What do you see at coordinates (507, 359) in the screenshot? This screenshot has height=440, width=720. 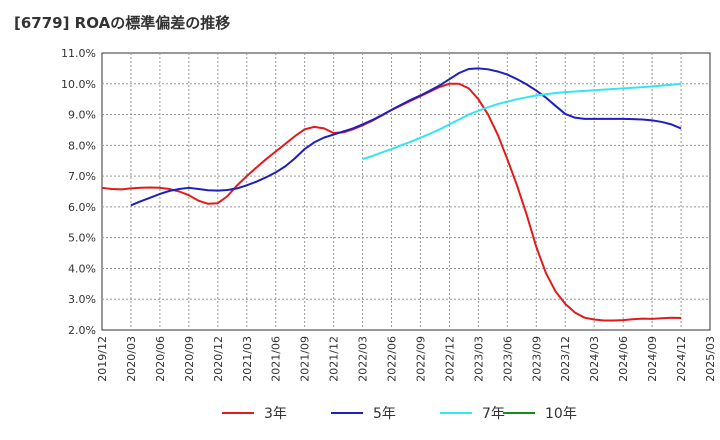 I see `x-tick-label: 2023/06` at bounding box center [507, 359].